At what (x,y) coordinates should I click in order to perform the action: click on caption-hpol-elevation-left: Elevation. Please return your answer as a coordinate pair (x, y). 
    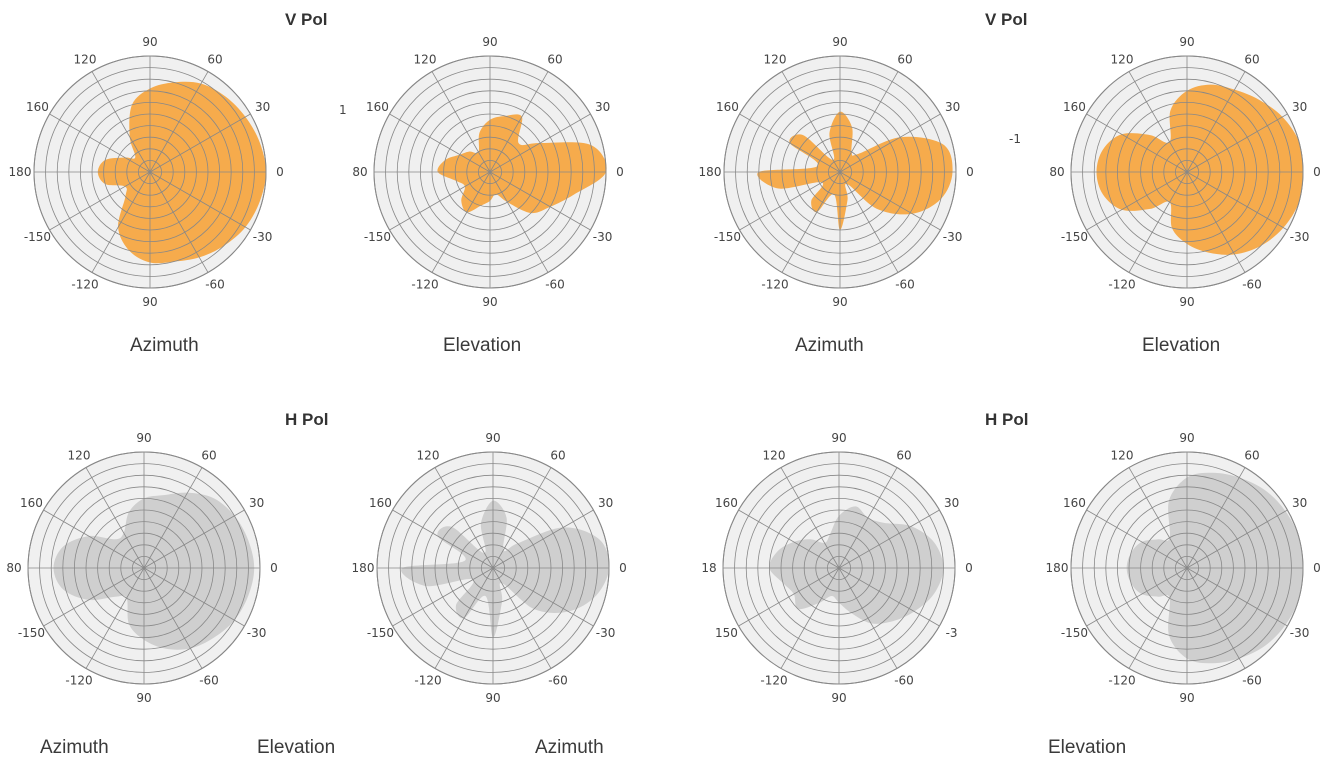
    Looking at the image, I should click on (296, 747).